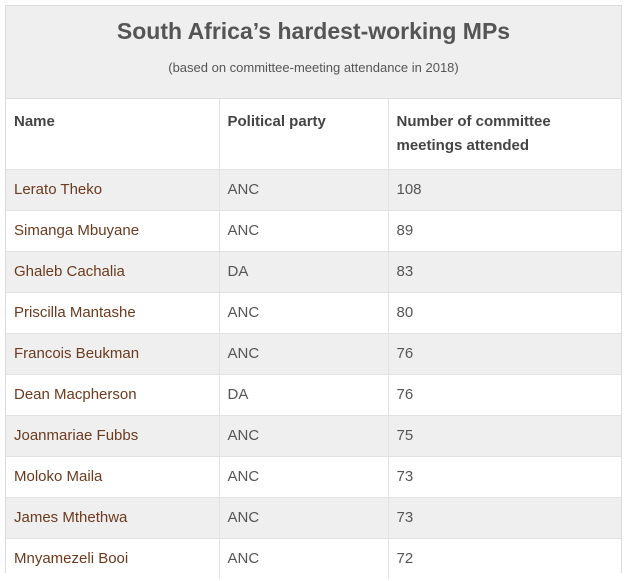 The width and height of the screenshot is (629, 581). I want to click on column-header-meetings: Number of committee meetings attended, so click(504, 134).